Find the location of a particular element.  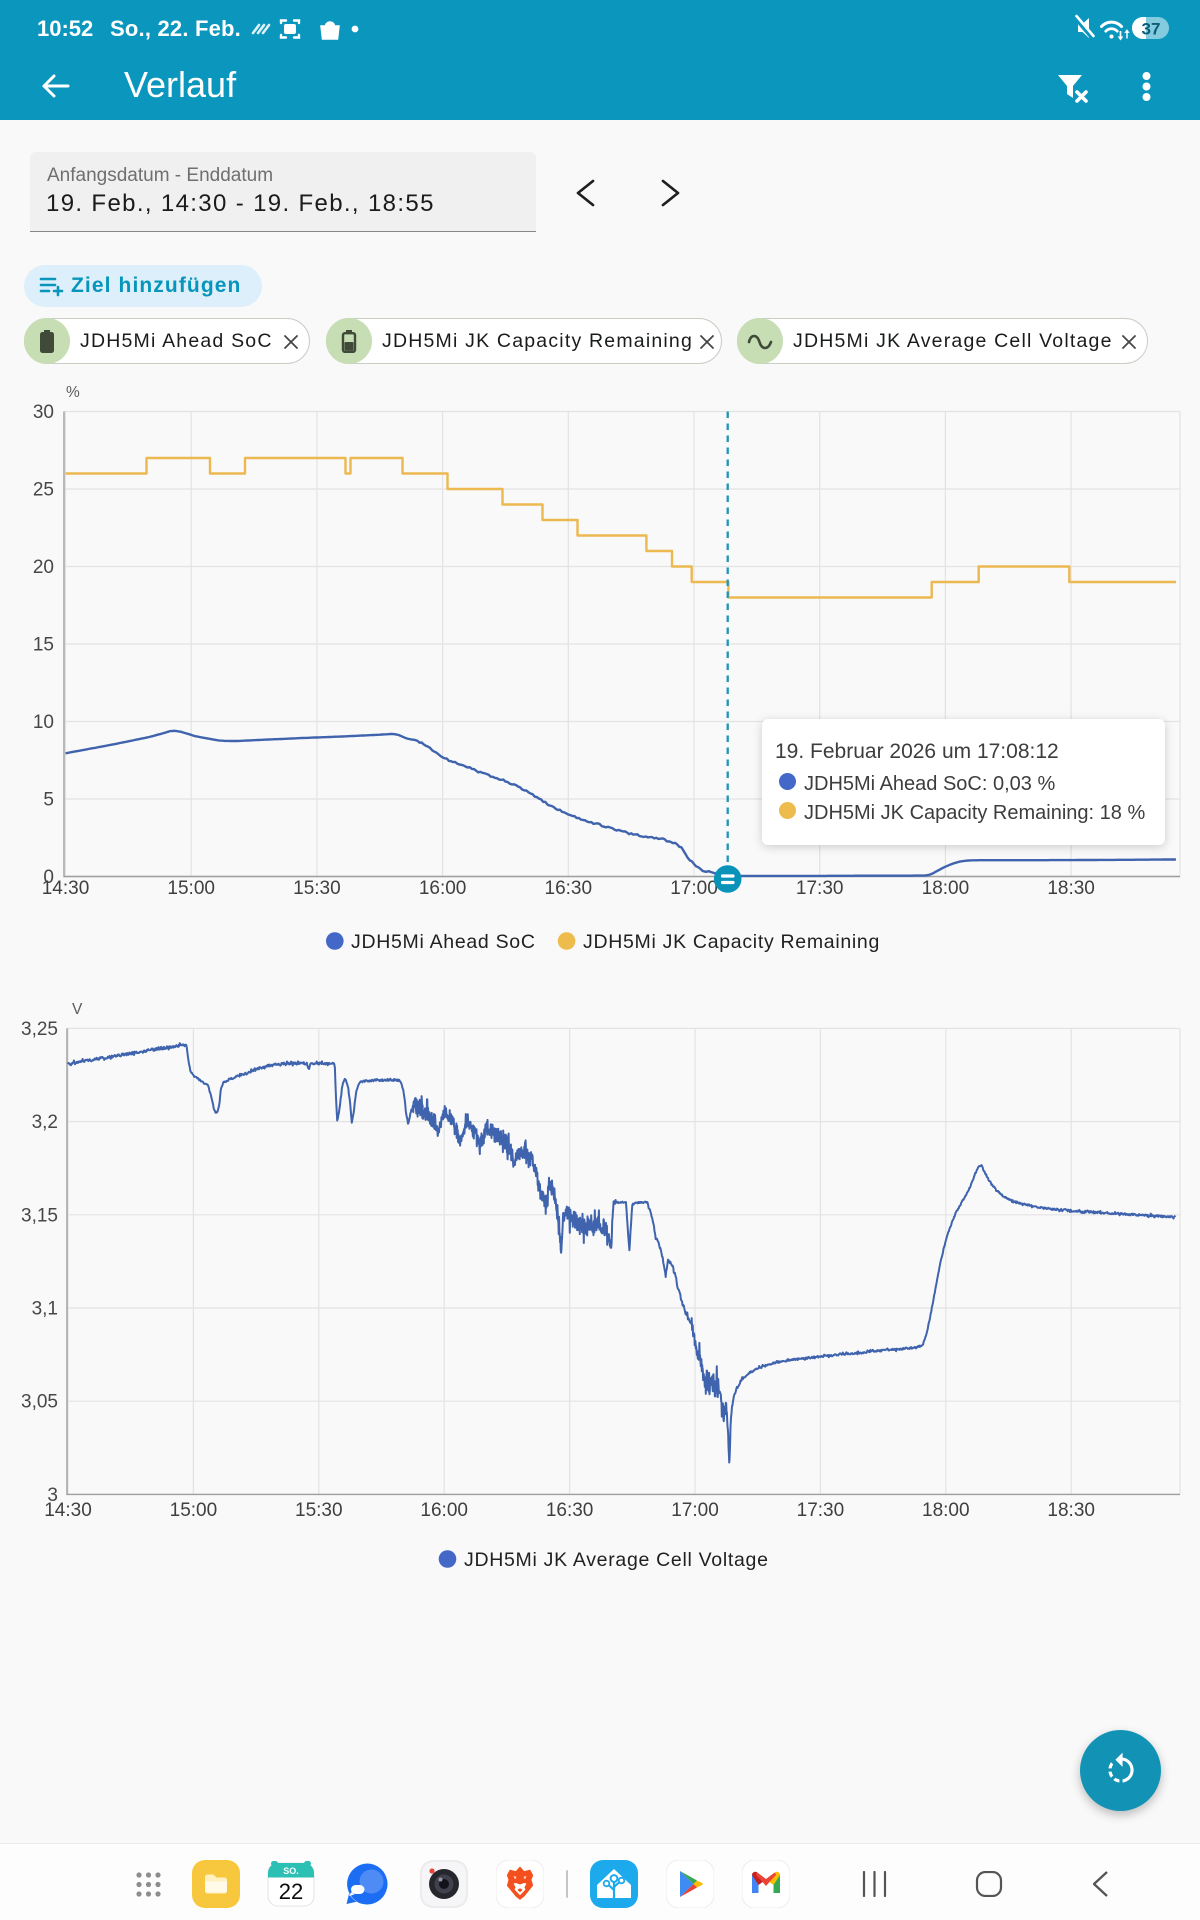

svg-text: 22 is located at coordinates (291, 1891).